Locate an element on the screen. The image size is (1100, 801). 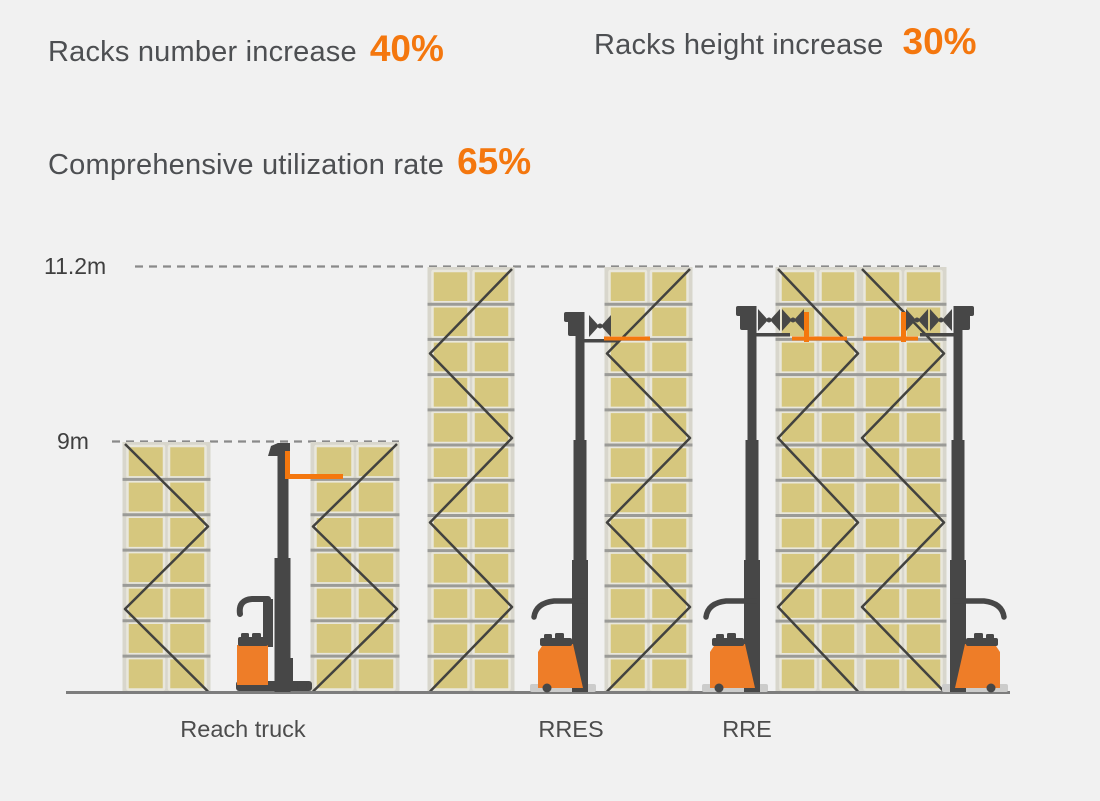
stat-value: 30% is located at coordinates (939, 41).